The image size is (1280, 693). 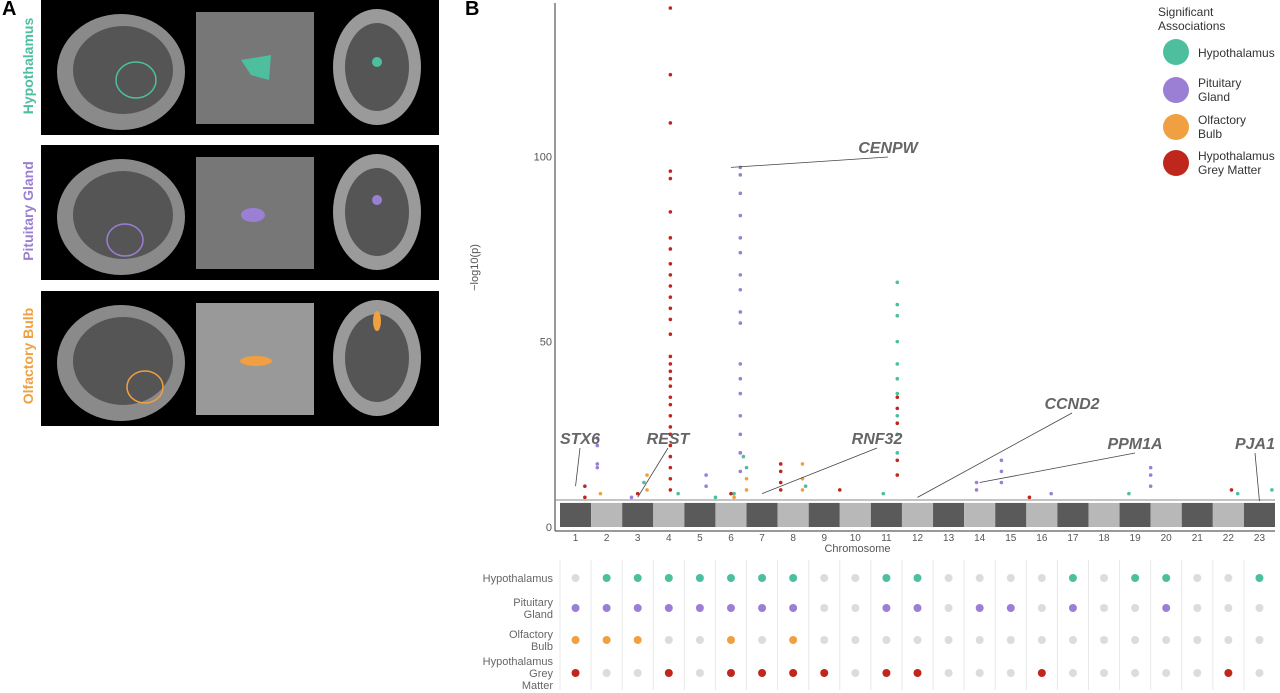 I want to click on legend-title-line1: Significant, so click(x=1186, y=12).